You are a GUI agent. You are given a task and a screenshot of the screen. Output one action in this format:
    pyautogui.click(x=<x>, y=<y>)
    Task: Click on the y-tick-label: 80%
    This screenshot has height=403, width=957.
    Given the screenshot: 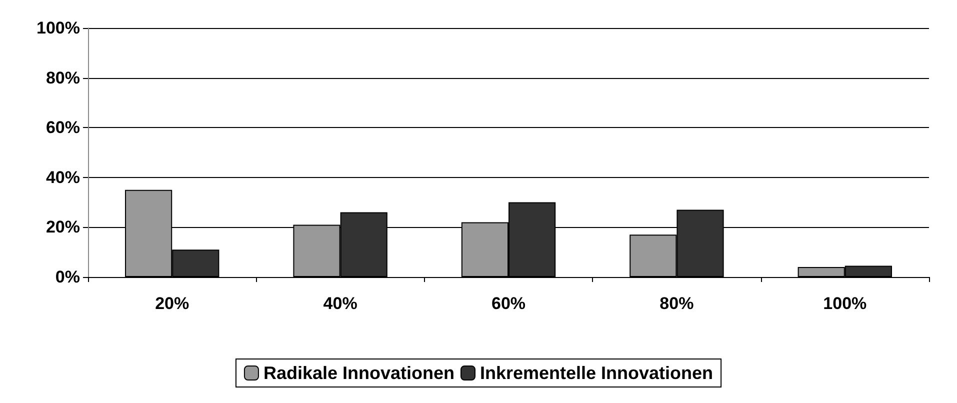 What is the action you would take?
    pyautogui.click(x=63, y=78)
    